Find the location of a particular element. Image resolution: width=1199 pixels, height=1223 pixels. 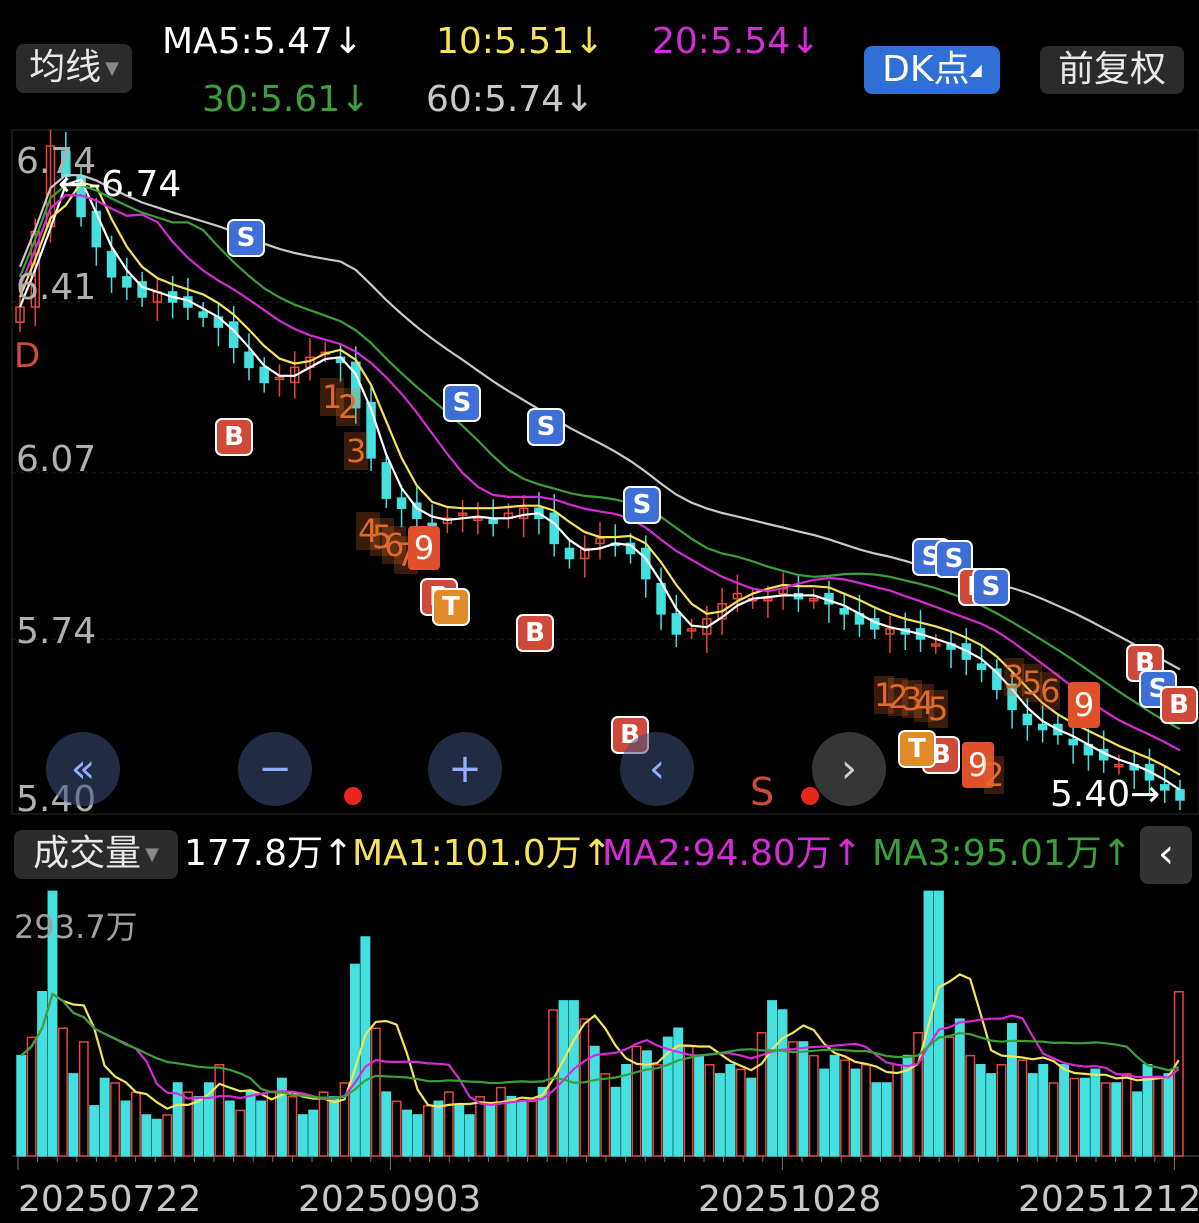

adjust-select-button: 前复权 is located at coordinates (1112, 70).